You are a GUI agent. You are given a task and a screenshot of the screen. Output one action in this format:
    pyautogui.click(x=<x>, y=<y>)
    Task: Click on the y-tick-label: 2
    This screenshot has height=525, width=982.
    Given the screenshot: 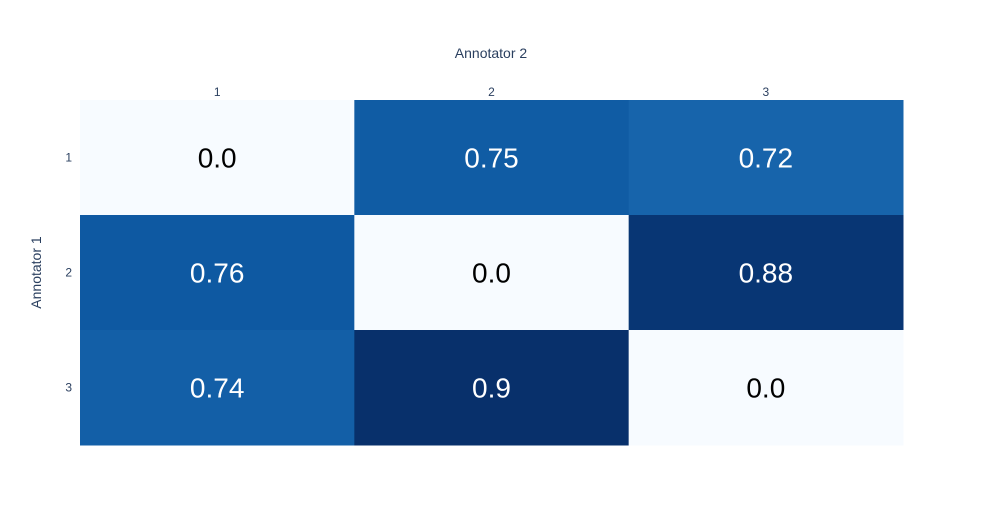 What is the action you would take?
    pyautogui.click(x=68, y=273)
    